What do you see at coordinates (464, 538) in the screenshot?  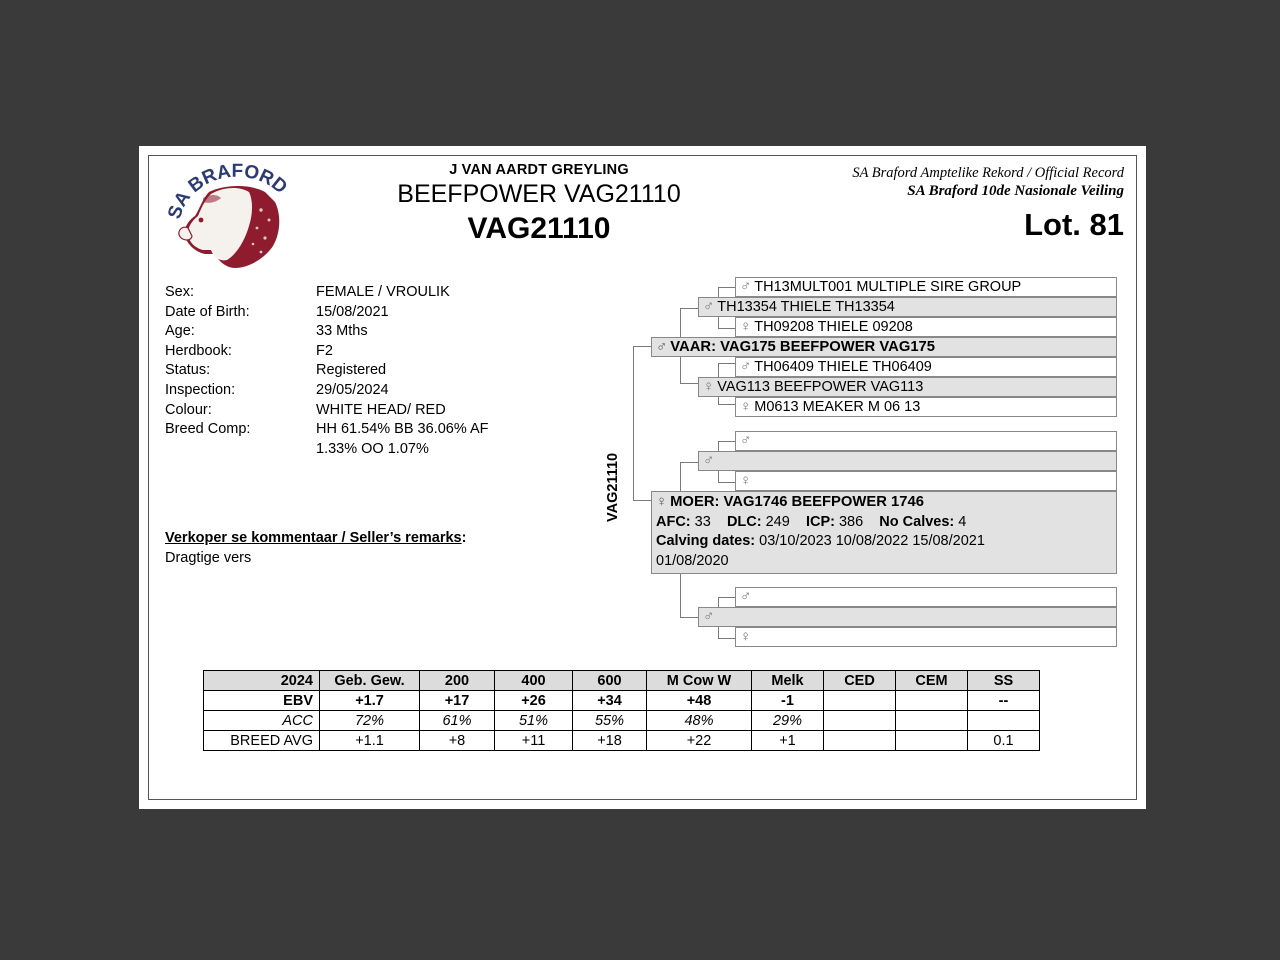 I see `sellers-remarks-heading-colon: :` at bounding box center [464, 538].